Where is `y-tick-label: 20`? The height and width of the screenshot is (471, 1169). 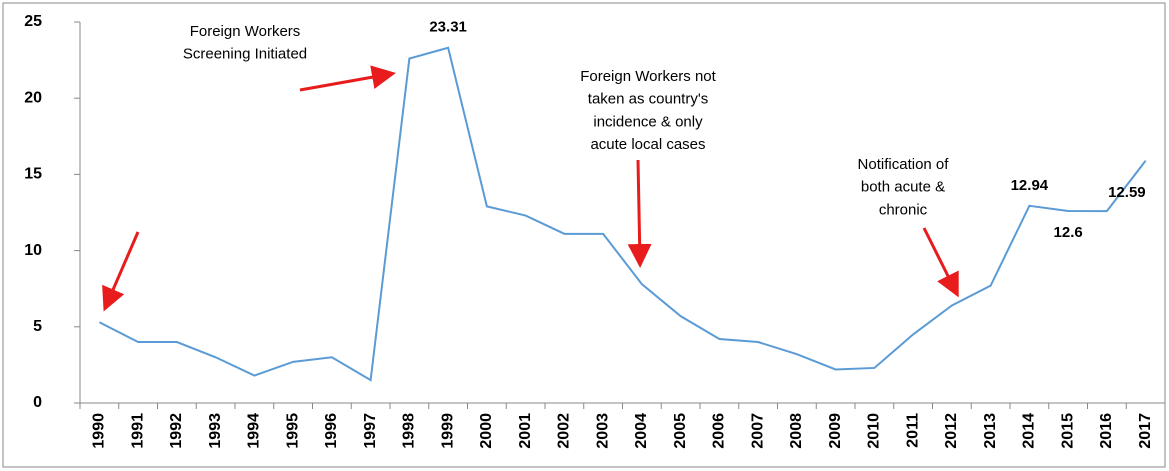
y-tick-label: 20 is located at coordinates (33, 97).